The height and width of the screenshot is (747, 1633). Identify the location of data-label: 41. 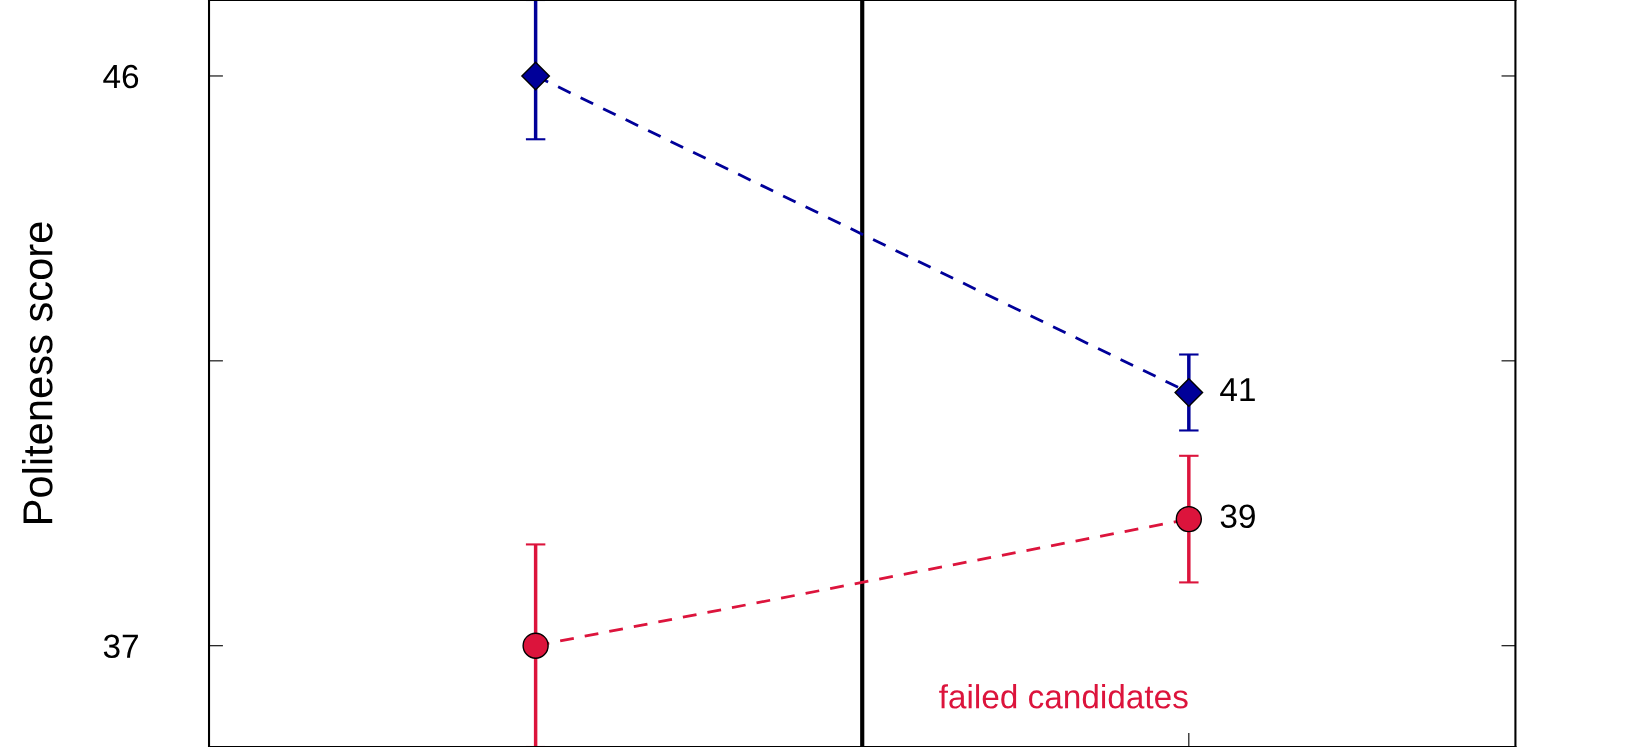
(1237, 390).